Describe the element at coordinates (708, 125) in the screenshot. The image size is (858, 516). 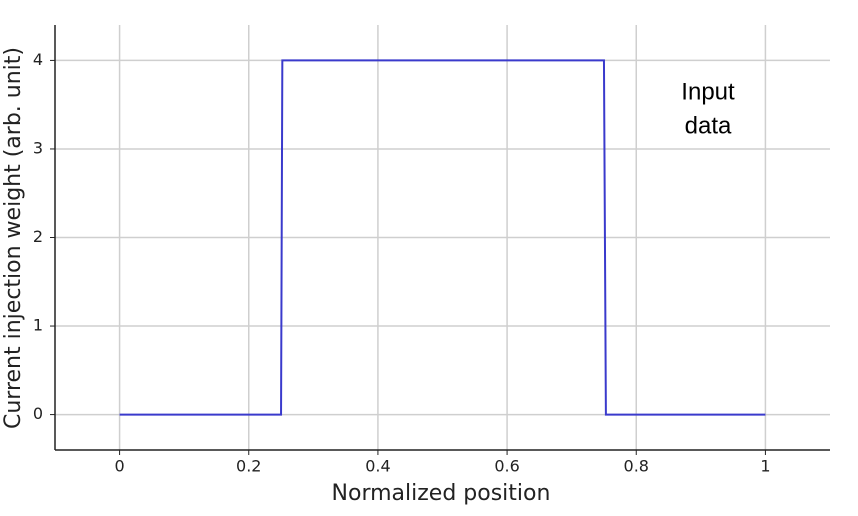
I see `annotation: data` at that location.